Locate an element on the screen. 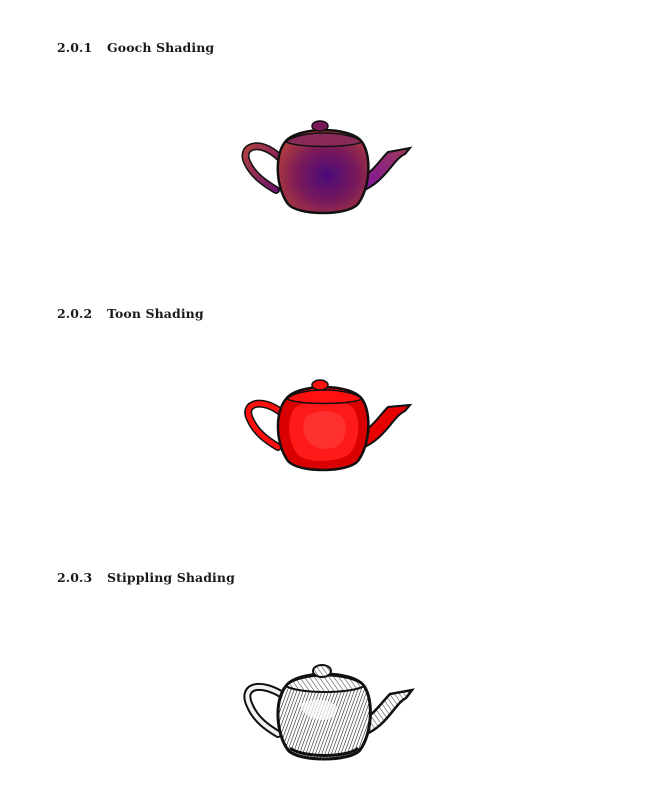 This screenshot has height=791, width=672. section-heading-gooch: 2.0.1 Gooch Shading is located at coordinates (135, 47).